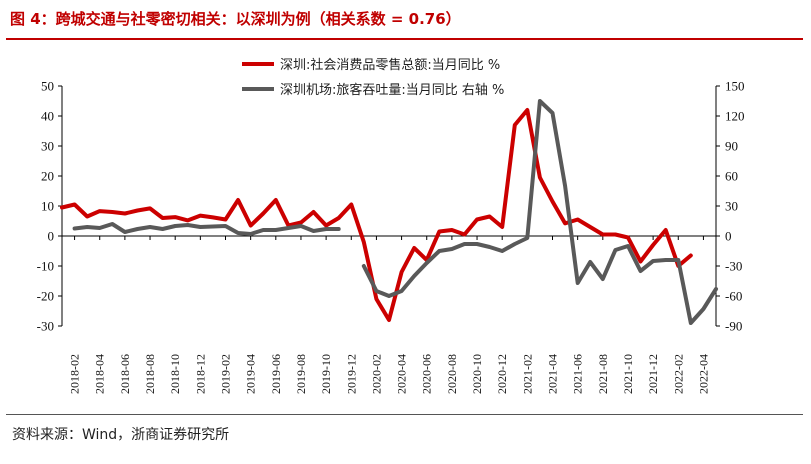 The height and width of the screenshot is (464, 811). What do you see at coordinates (733, 296) in the screenshot?
I see `right-tick-label: -60` at bounding box center [733, 296].